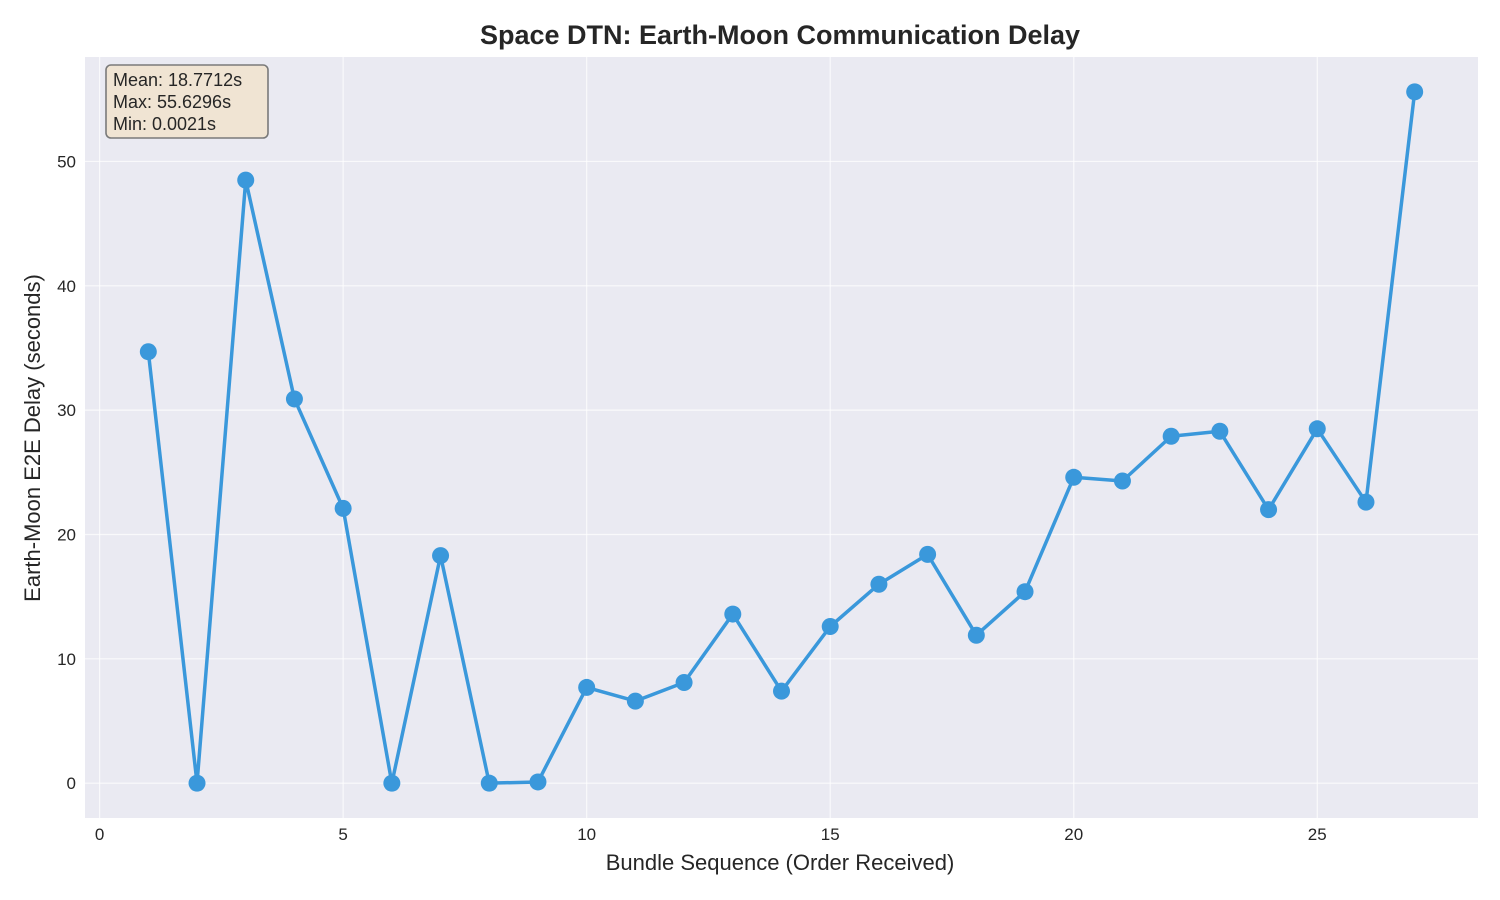 Image resolution: width=1500 pixels, height=900 pixels. I want to click on y-tick-label: 30, so click(66, 410).